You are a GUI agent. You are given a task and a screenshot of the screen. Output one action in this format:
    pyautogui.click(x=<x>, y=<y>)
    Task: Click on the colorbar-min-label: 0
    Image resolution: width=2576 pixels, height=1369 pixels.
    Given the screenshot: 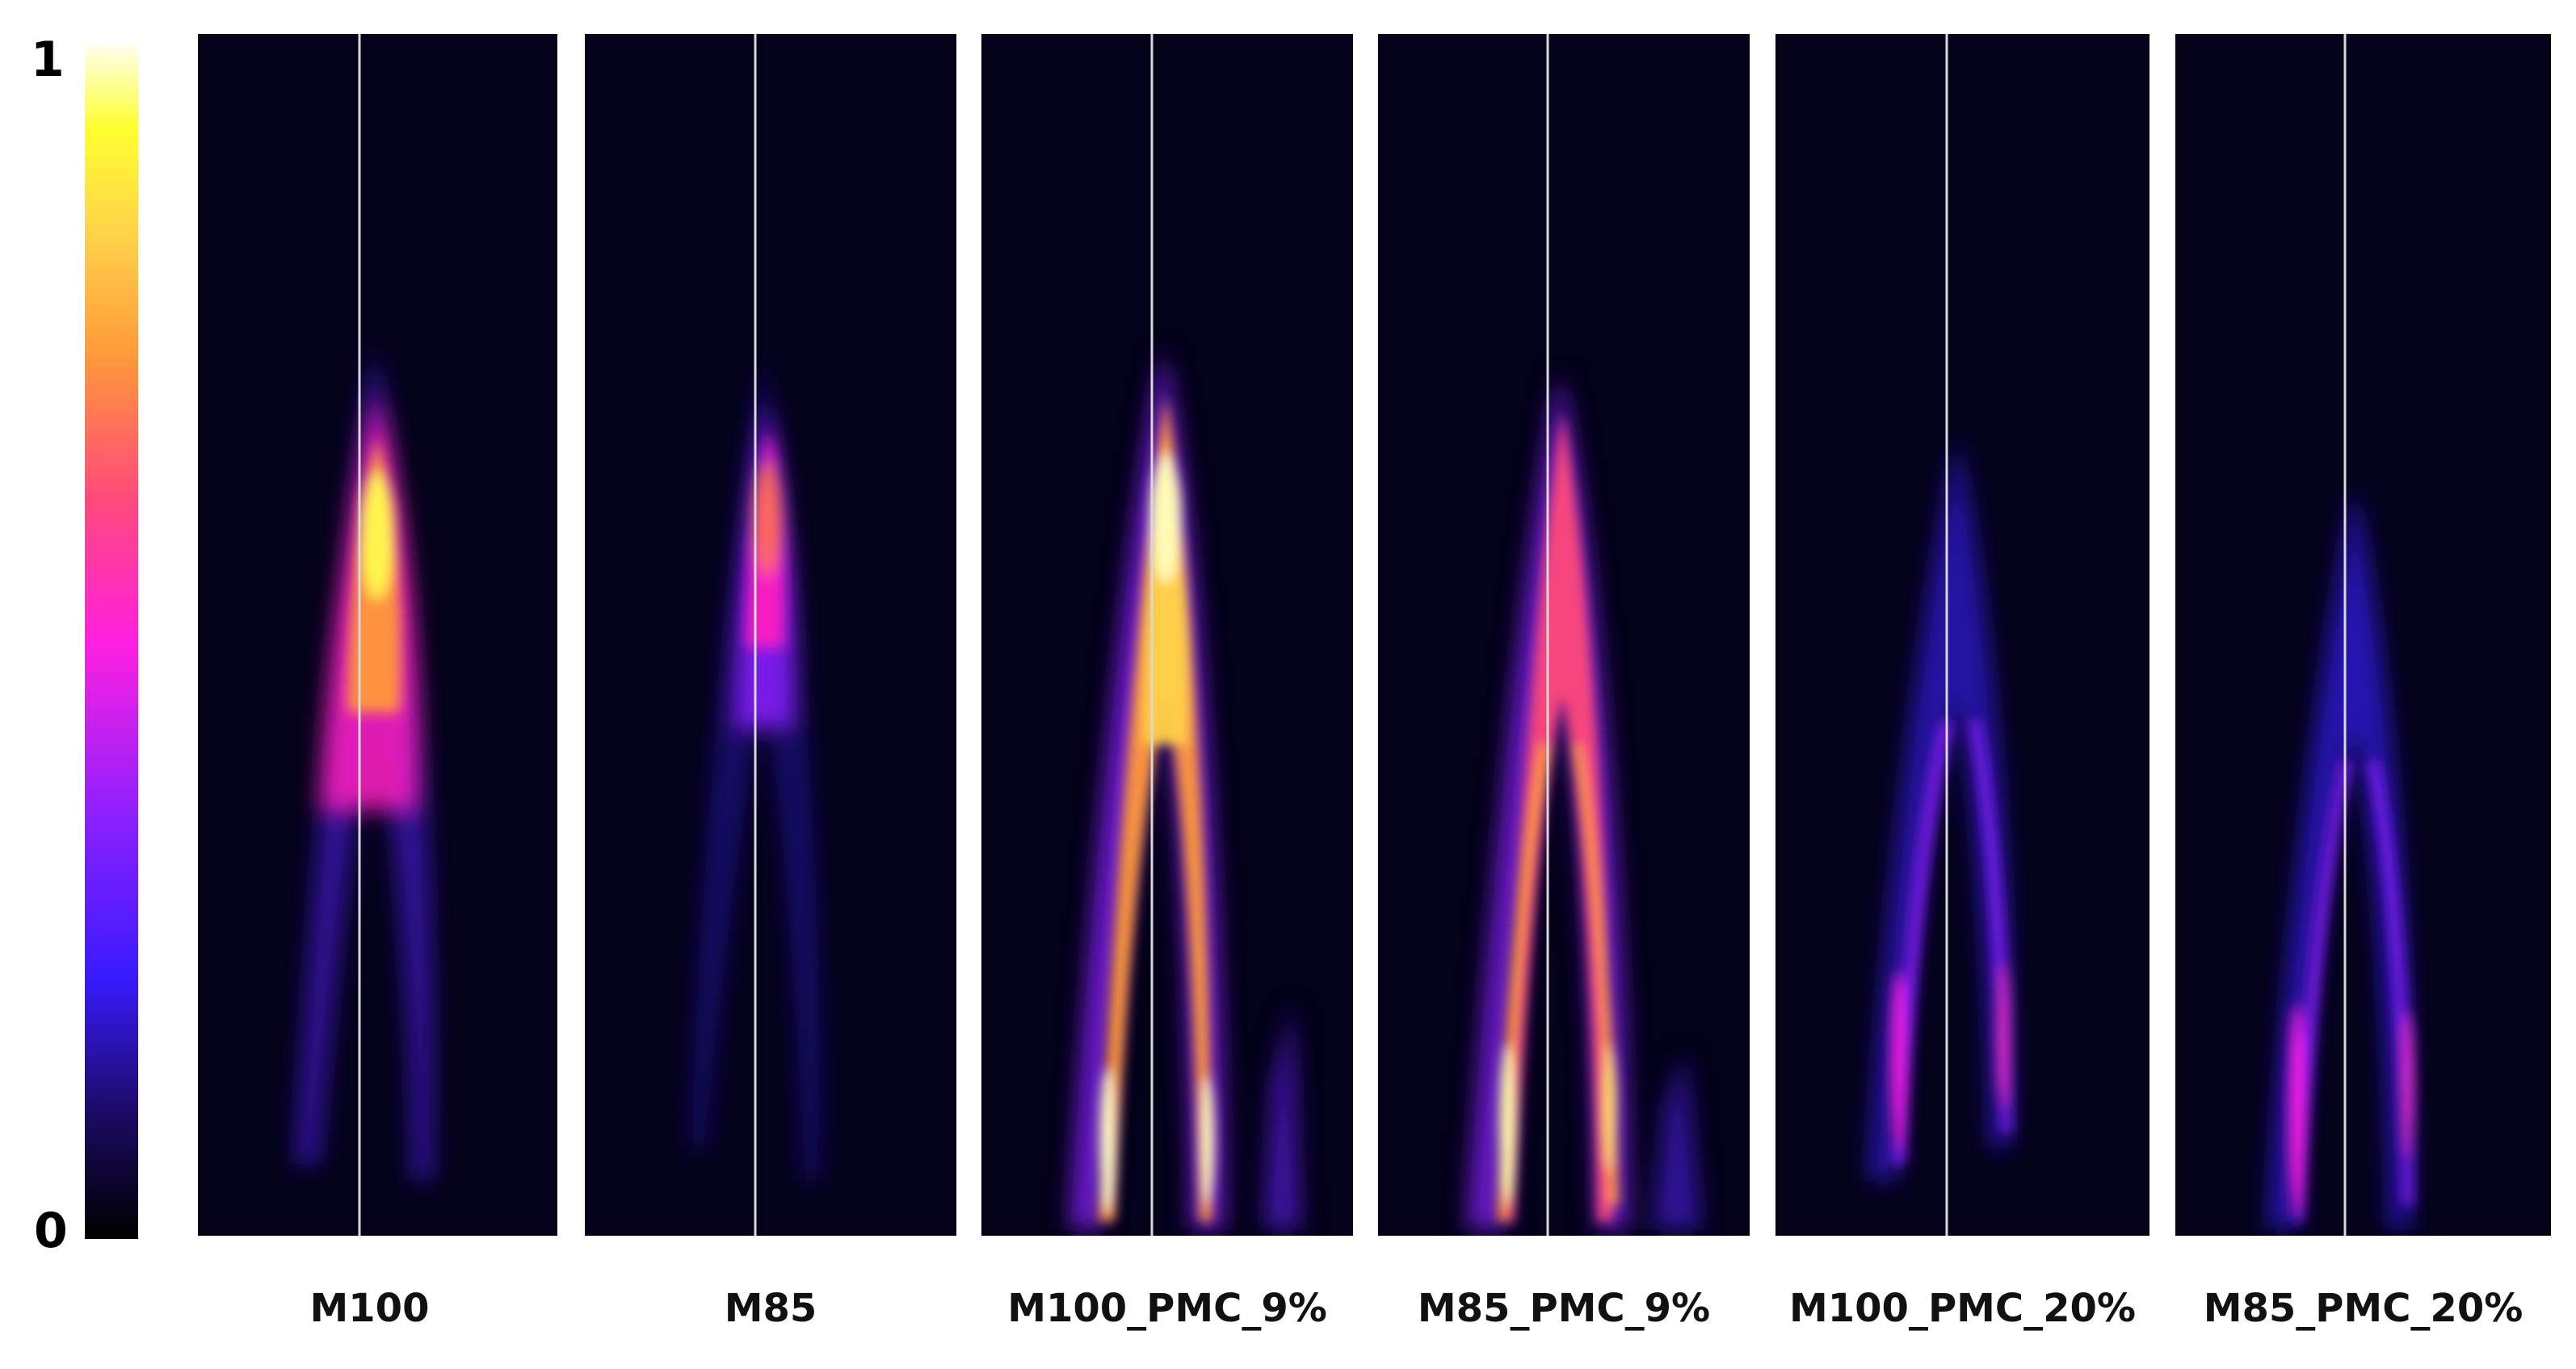 What is the action you would take?
    pyautogui.click(x=51, y=1231)
    